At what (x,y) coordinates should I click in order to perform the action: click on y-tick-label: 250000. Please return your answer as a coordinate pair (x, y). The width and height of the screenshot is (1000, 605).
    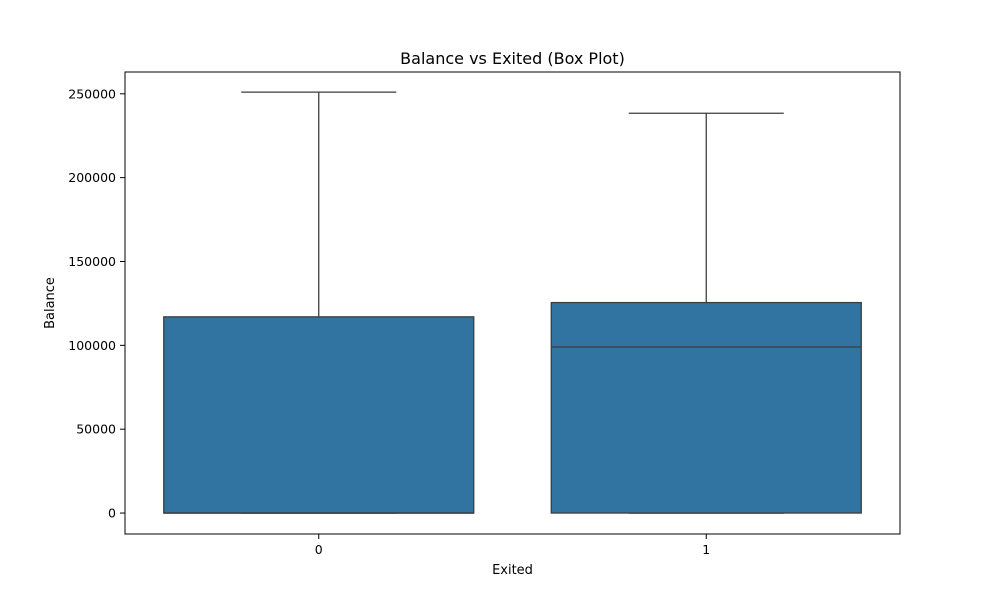
    Looking at the image, I should click on (92, 93).